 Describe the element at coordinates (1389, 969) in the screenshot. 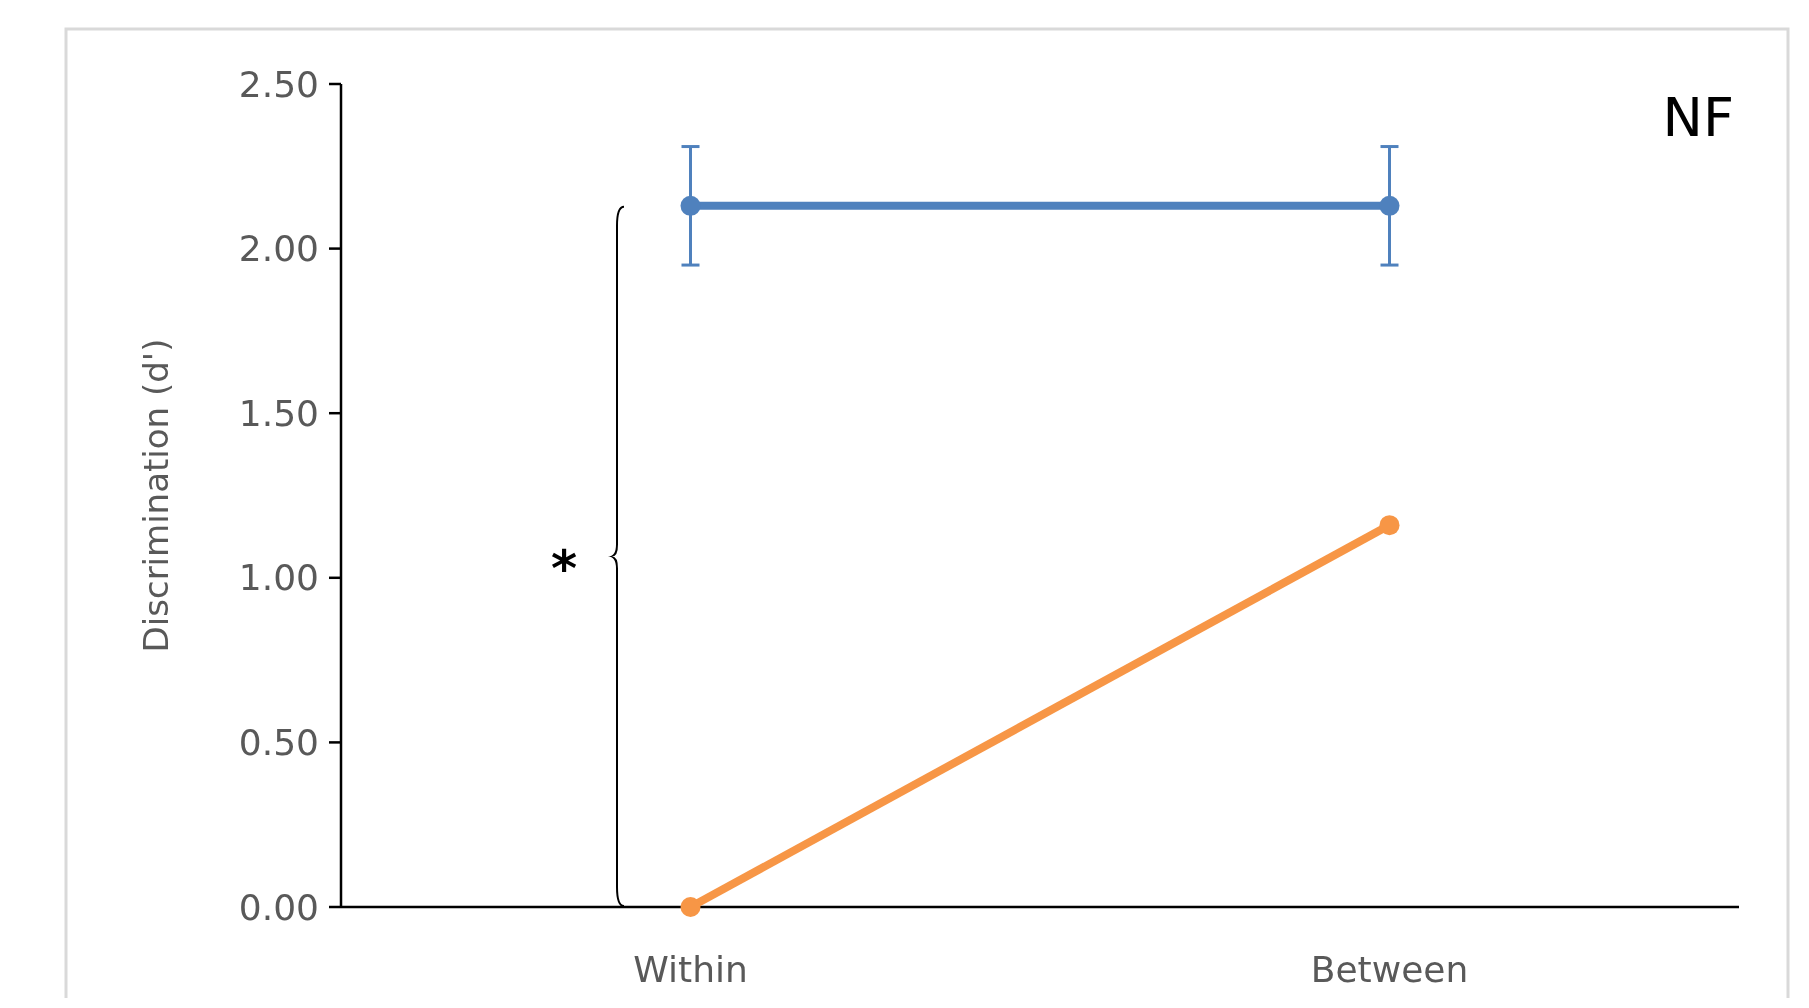

I see `x-tick-label: Between` at that location.